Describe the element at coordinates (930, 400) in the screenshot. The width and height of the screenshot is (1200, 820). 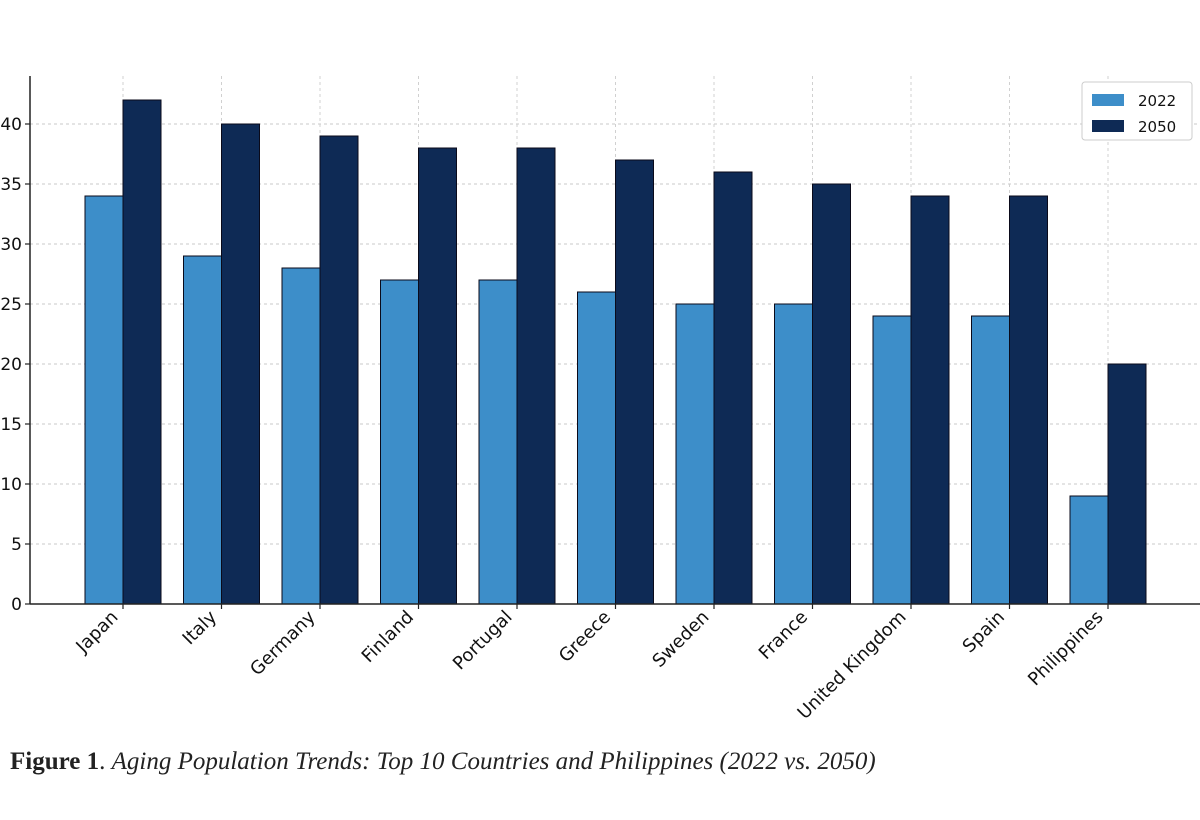
I see `bar-2050-united-kingdom` at that location.